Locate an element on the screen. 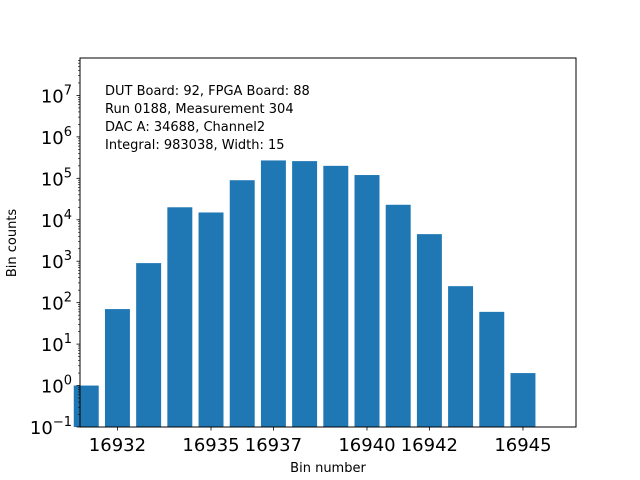 The width and height of the screenshot is (640, 480). x-tick-label: 16932 is located at coordinates (117, 445).